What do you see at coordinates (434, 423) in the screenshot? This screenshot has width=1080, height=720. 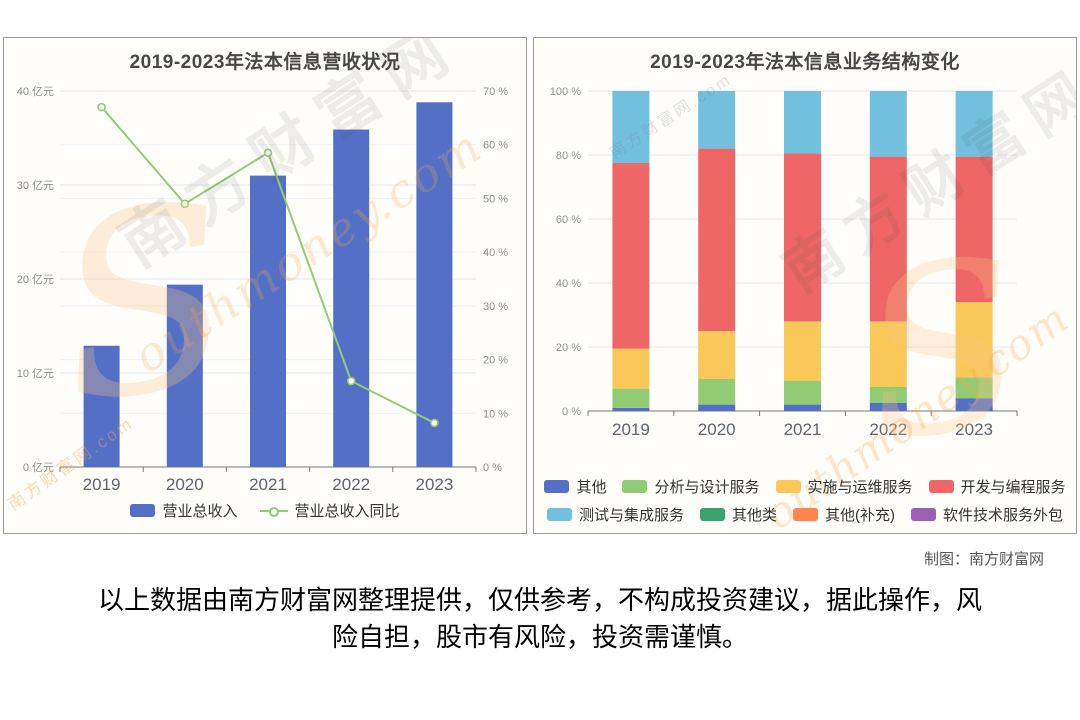 I see `yoy-marker-2023` at bounding box center [434, 423].